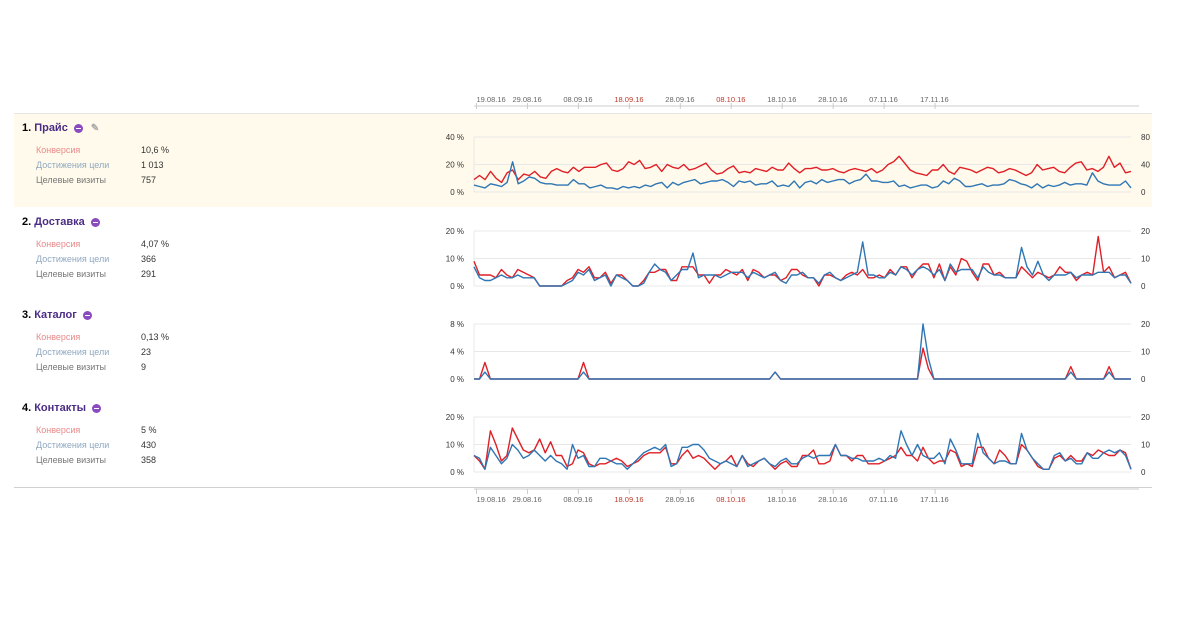  I want to click on stat-conversion: Конверсия 5 %, so click(222, 432).